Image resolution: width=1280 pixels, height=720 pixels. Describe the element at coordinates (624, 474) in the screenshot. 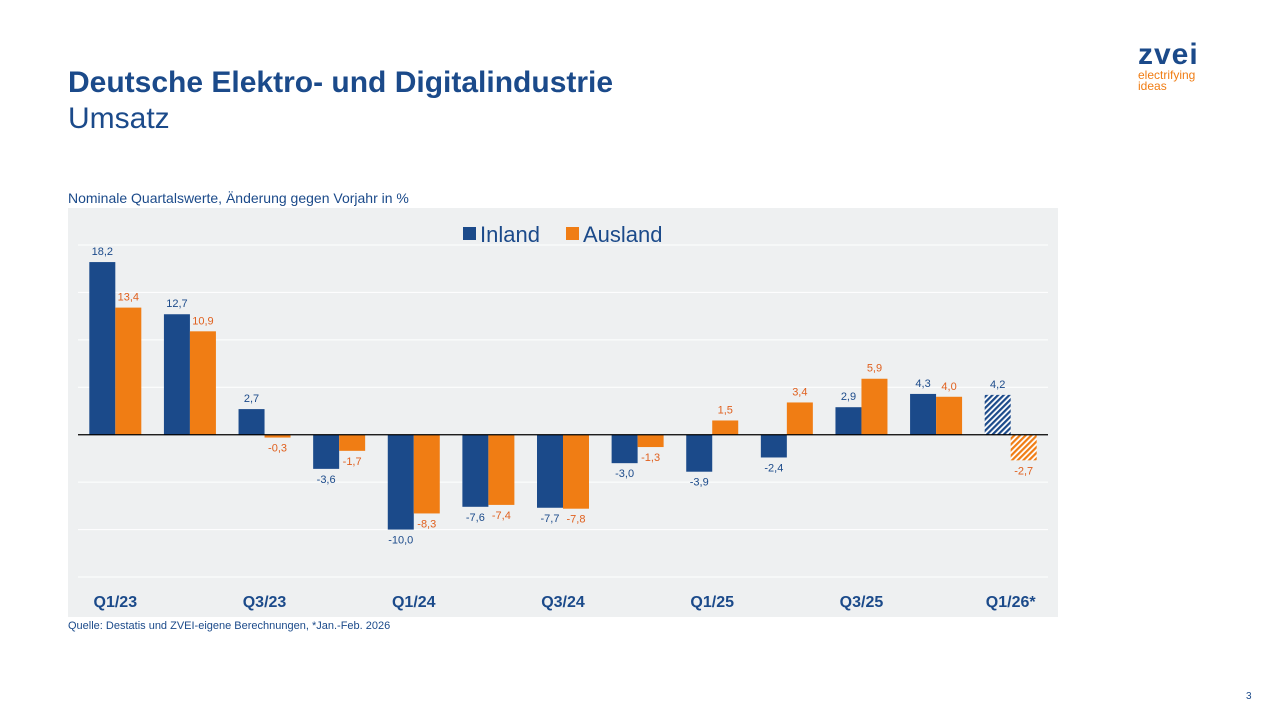

I see `data-label: -3,0` at that location.